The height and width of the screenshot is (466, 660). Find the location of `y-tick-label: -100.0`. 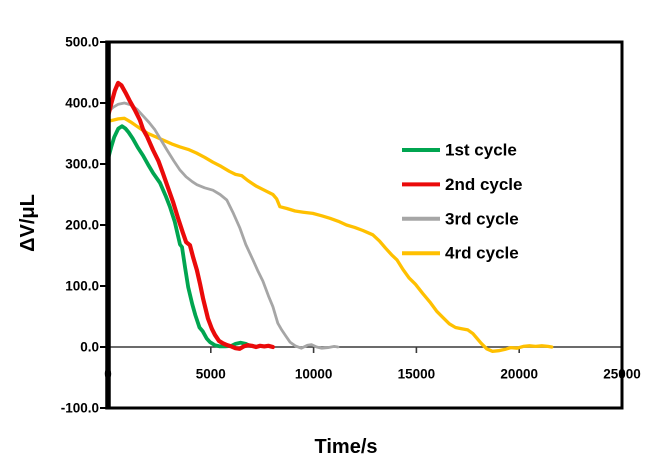

y-tick-label: -100.0 is located at coordinates (80, 408).